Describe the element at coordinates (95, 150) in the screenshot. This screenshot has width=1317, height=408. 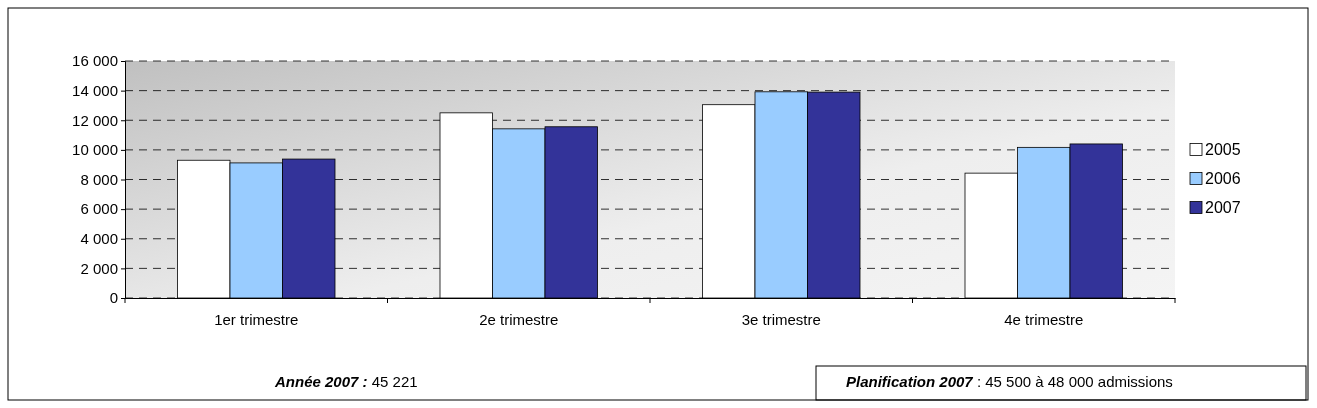
I see `y-tick-label: 10 000` at that location.